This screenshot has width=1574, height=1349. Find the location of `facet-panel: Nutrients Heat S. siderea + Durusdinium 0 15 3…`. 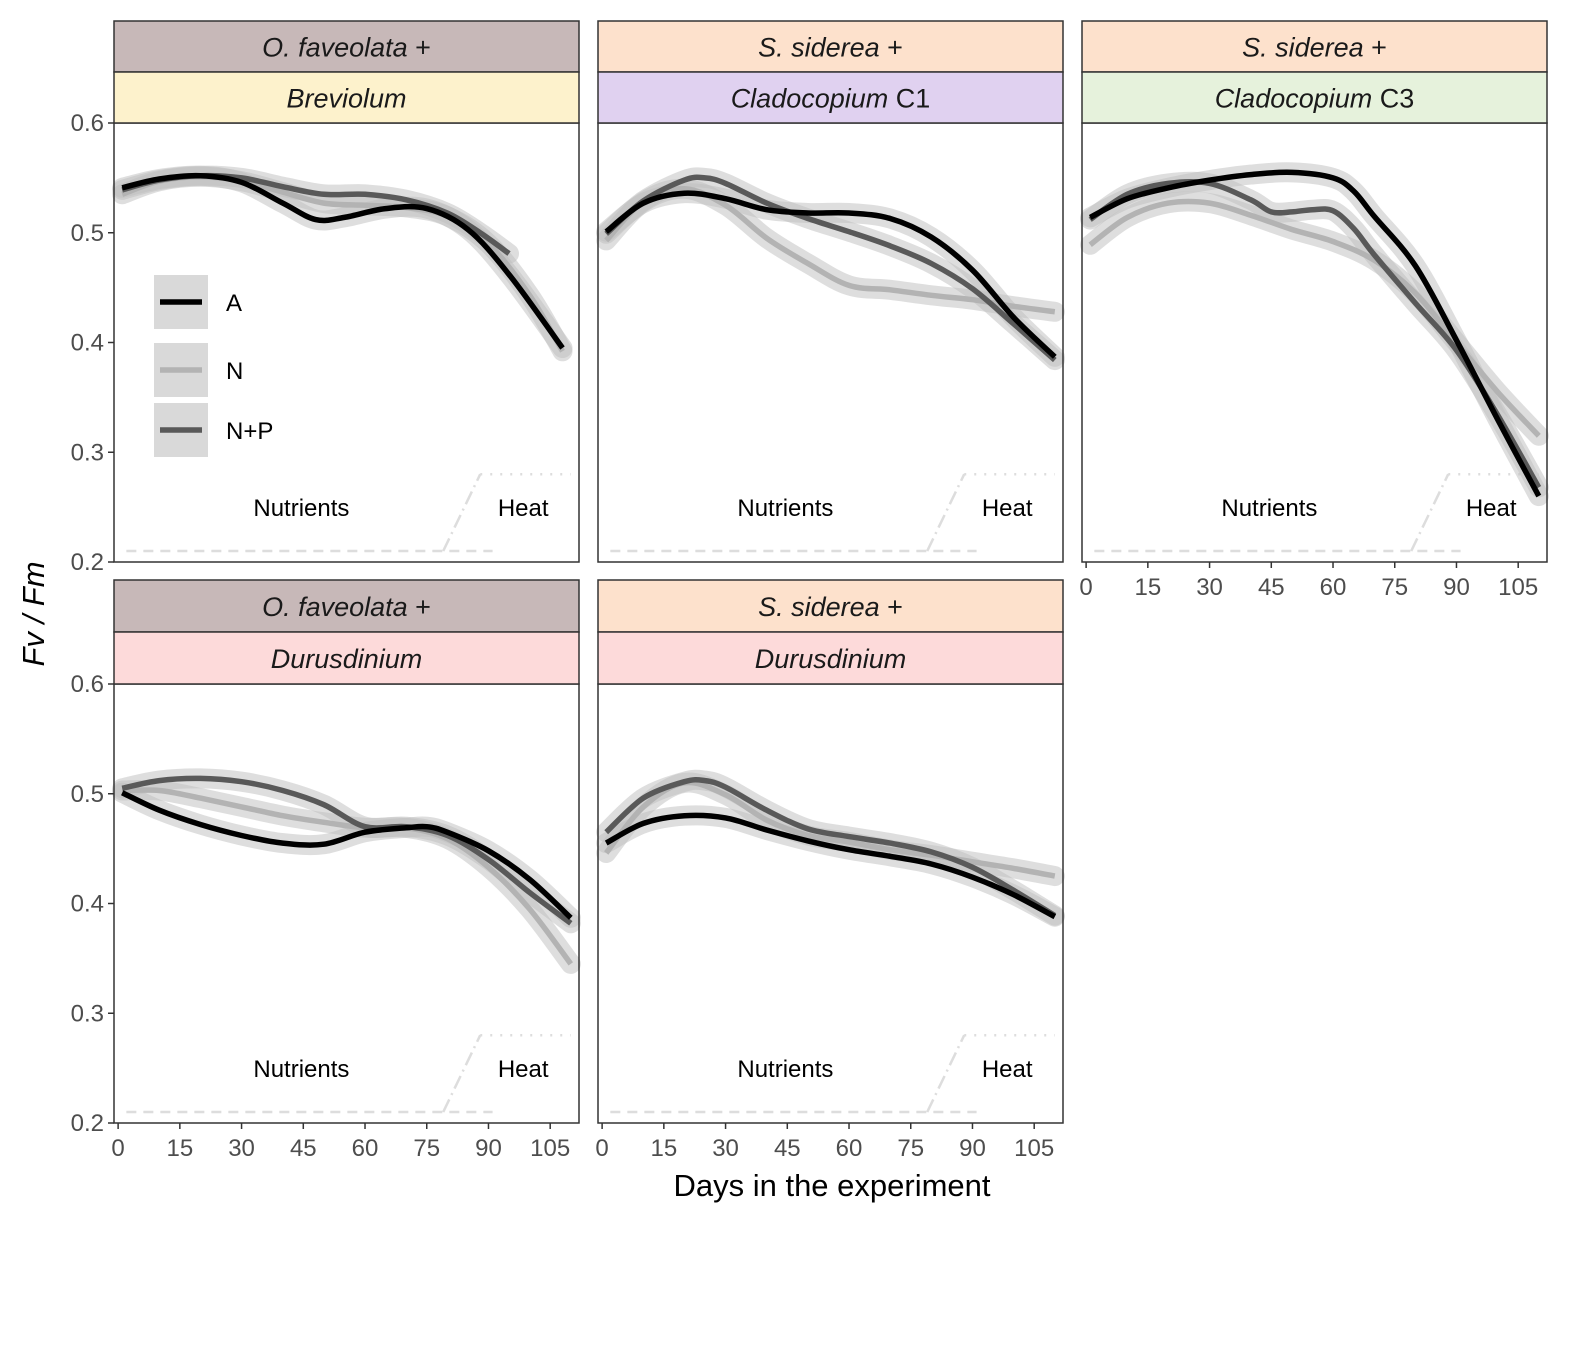

facet-panel: Nutrients Heat S. siderea + Durusdinium 0 15 3… is located at coordinates (830, 870).